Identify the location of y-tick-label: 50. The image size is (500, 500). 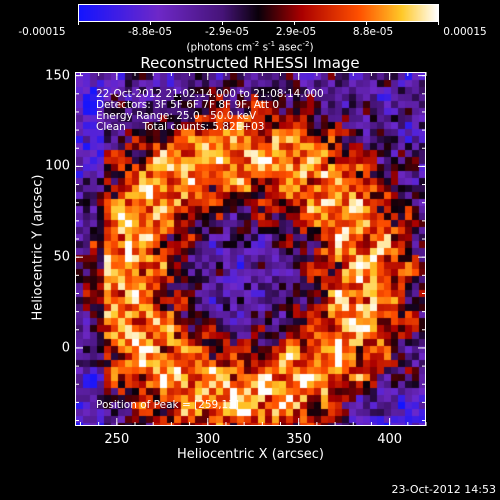
(61, 257).